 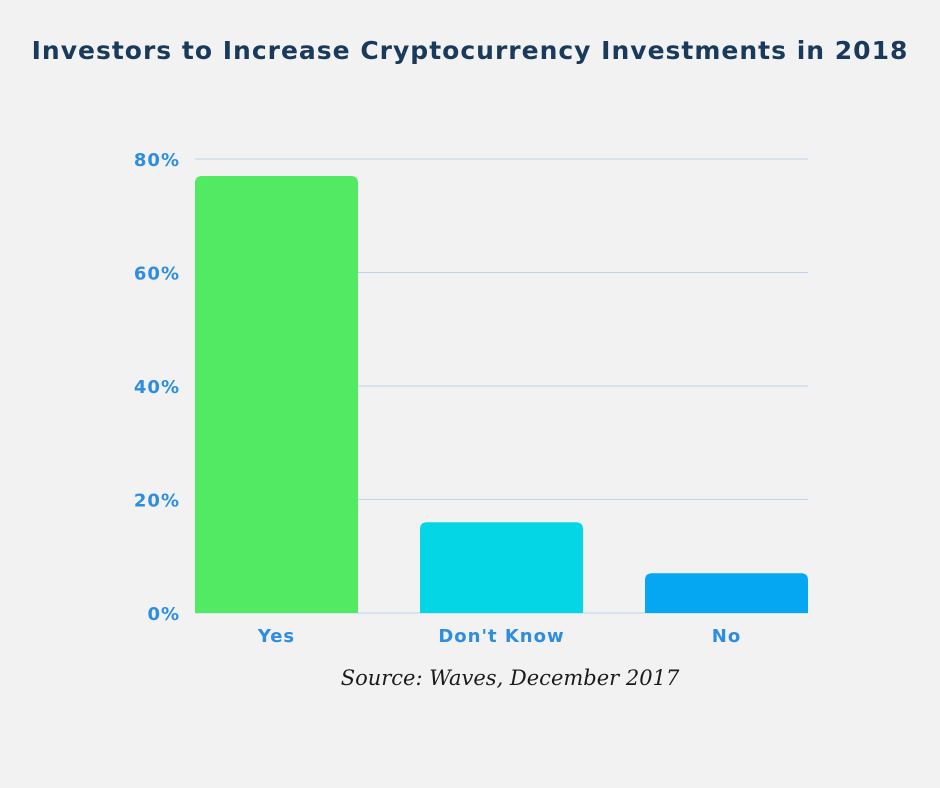 I want to click on y-tick-label: 40%, so click(x=157, y=387).